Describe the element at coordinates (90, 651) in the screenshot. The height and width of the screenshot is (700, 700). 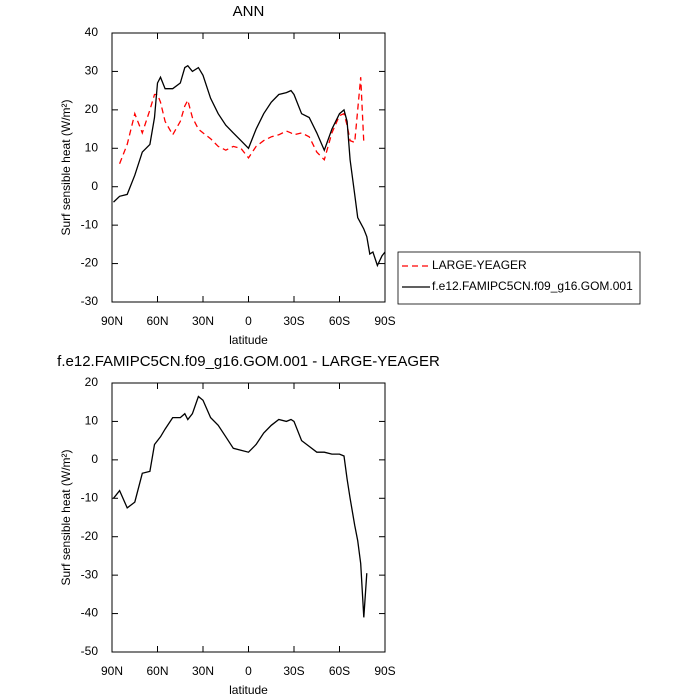
I see `y-tick-label: -50` at that location.